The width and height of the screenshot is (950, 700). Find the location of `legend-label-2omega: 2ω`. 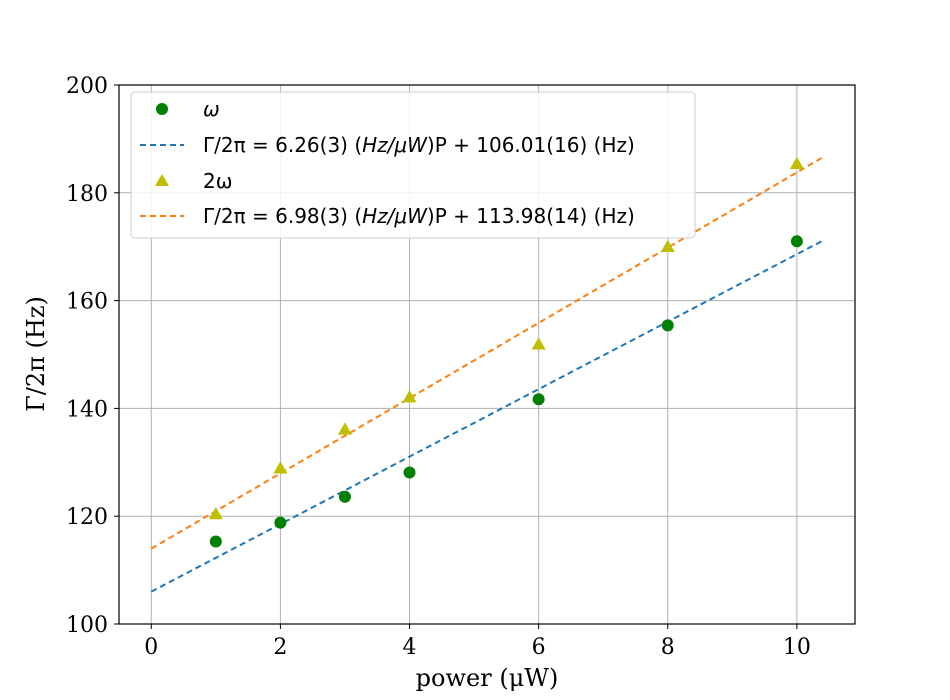

legend-label-2omega: 2ω is located at coordinates (217, 181).